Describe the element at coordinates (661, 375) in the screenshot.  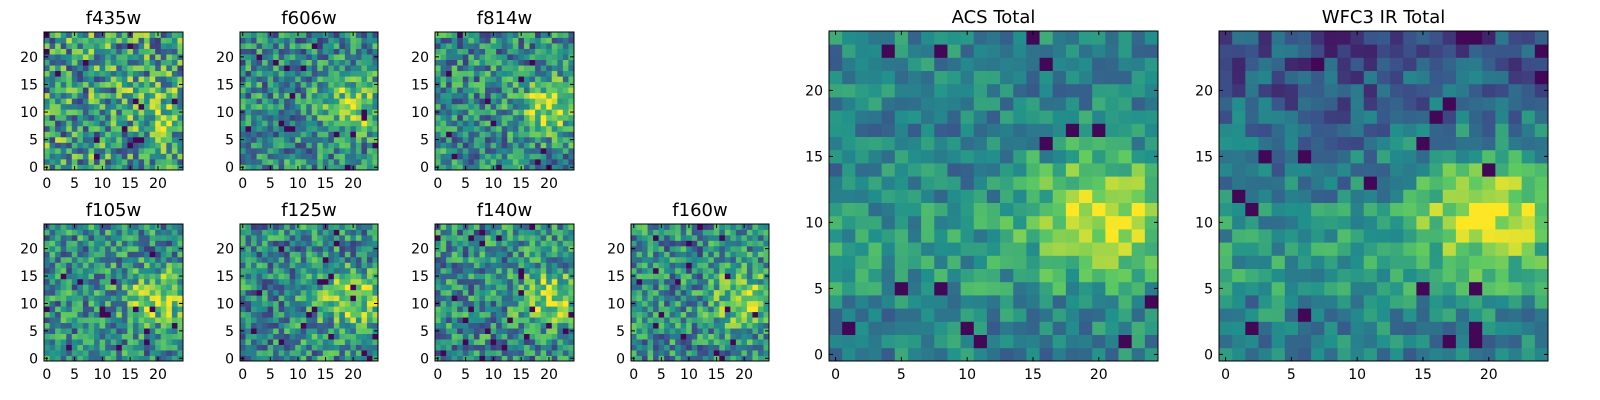
I see `x-tick-label: 5` at that location.